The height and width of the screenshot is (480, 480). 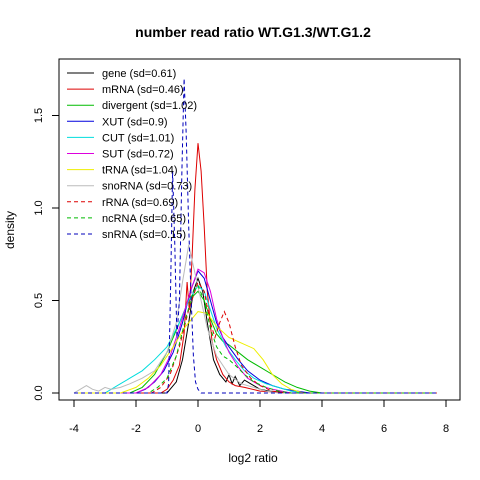 What do you see at coordinates (140, 203) in the screenshot?
I see `legend-entry-label: rRNA (sd=0.69)` at bounding box center [140, 203].